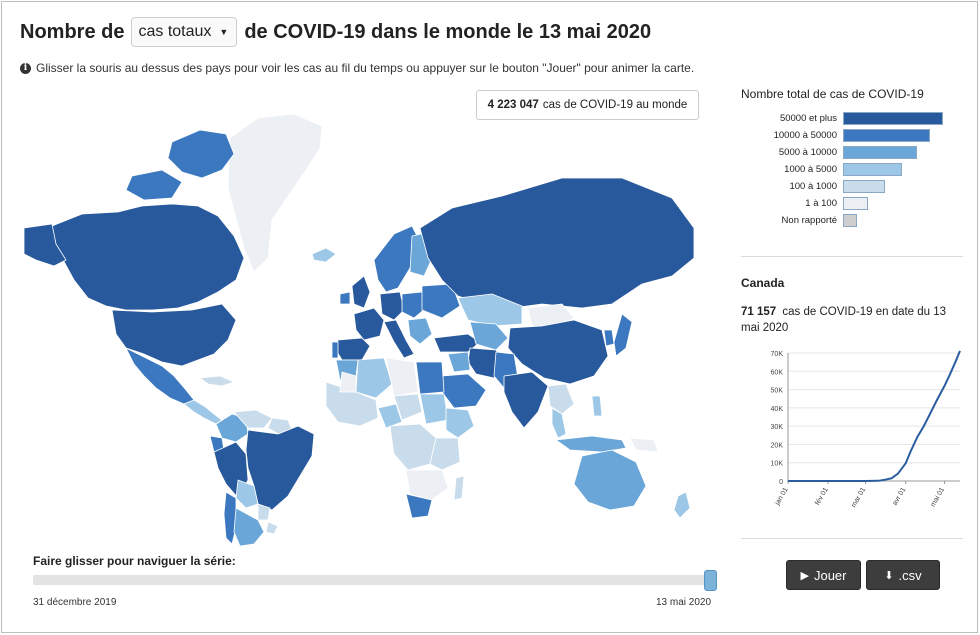  What do you see at coordinates (777, 427) in the screenshot?
I see `chart-y-tick-label: 30K` at bounding box center [777, 427].